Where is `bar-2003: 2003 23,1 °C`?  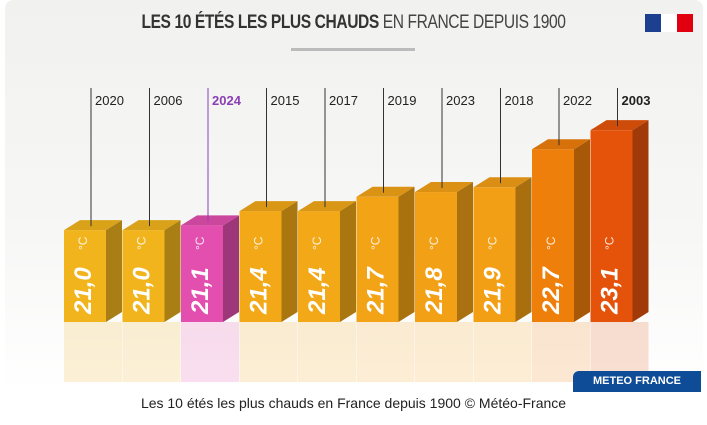
bar-2003: 2003 23,1 °C is located at coordinates (620, 235).